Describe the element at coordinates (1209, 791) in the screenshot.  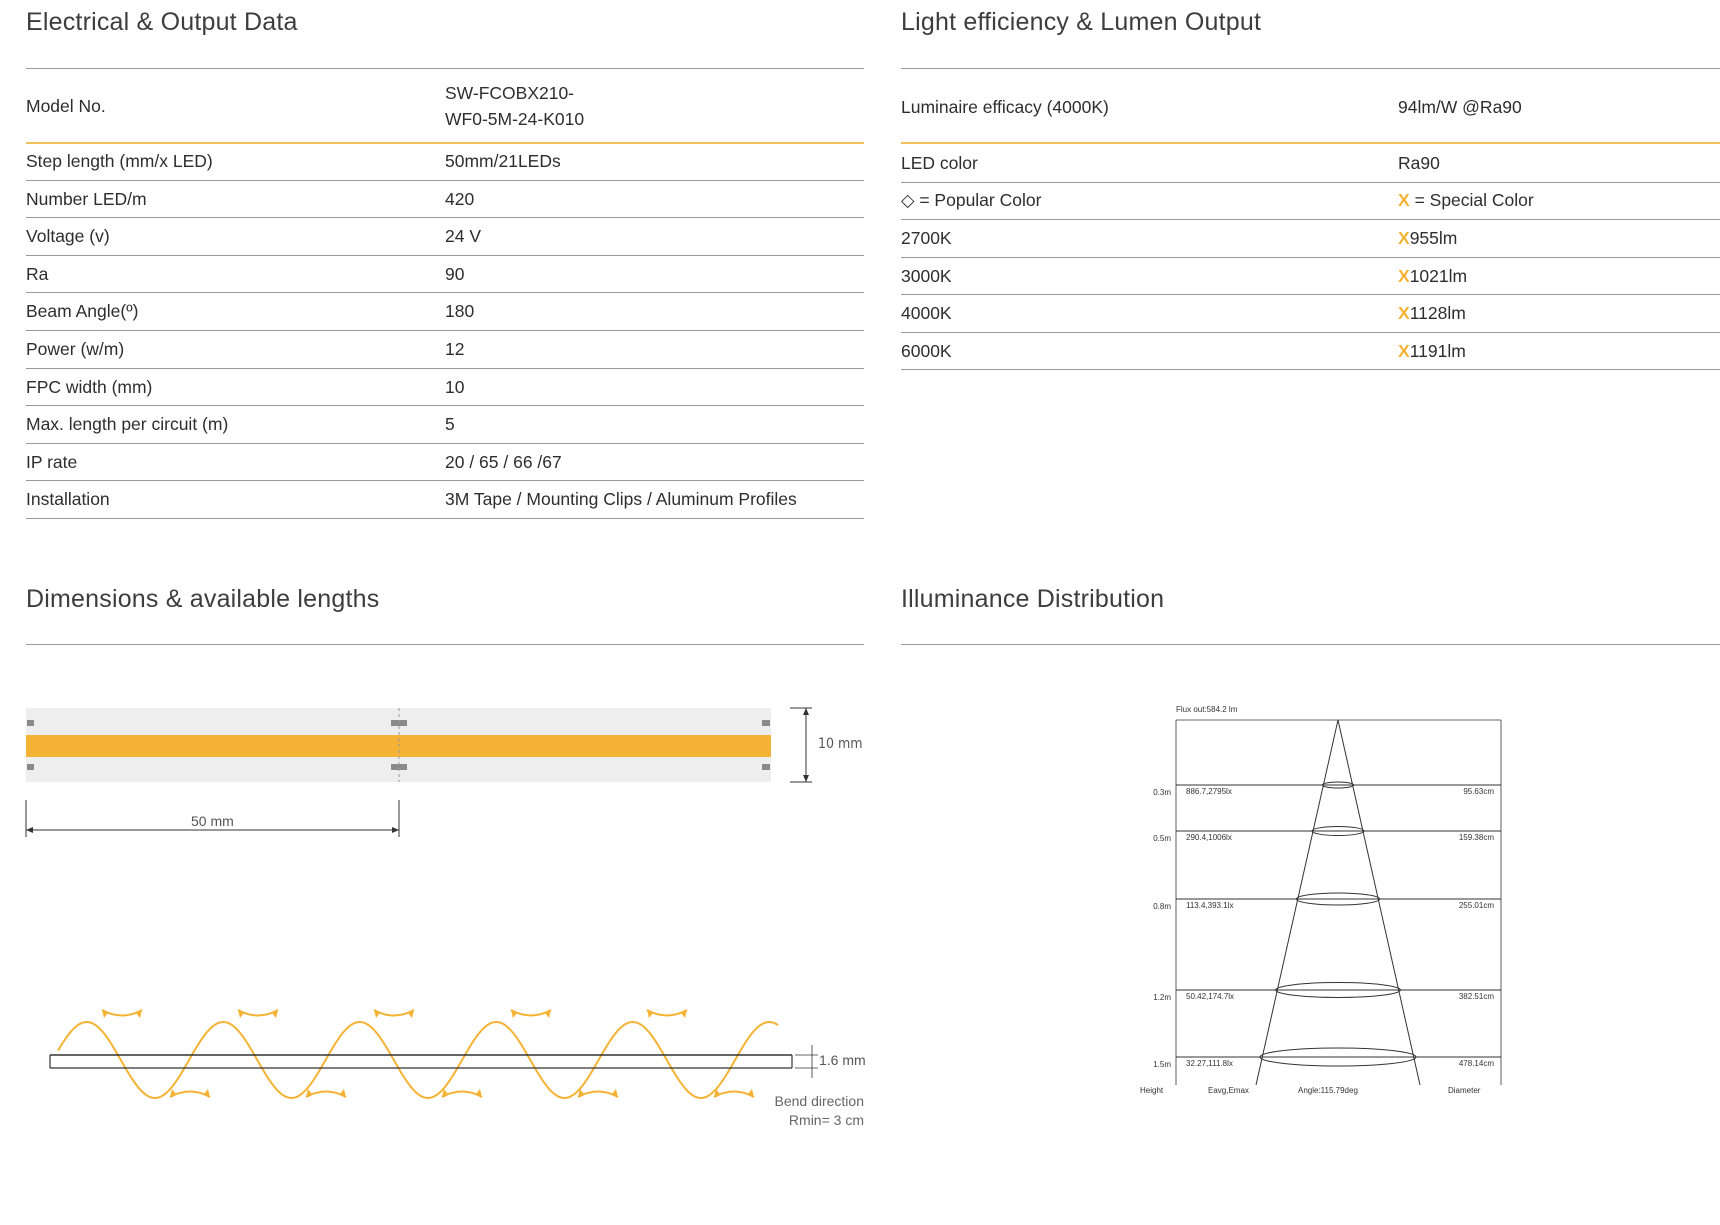
I see `illuminance-value: 886.7,2795lx` at that location.